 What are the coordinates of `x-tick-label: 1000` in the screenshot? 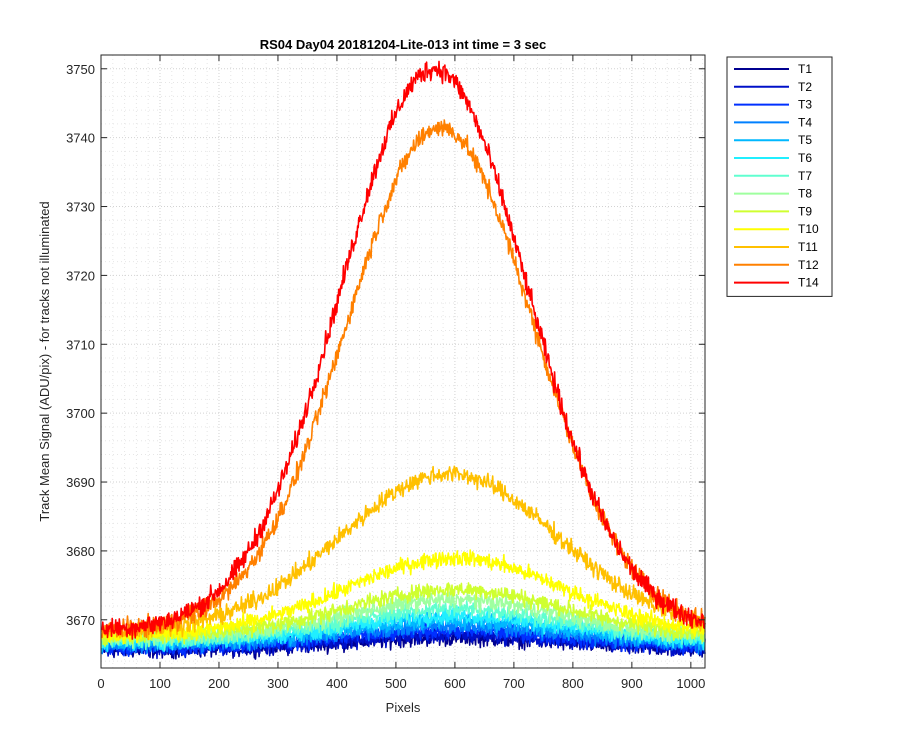 It's located at (690, 683).